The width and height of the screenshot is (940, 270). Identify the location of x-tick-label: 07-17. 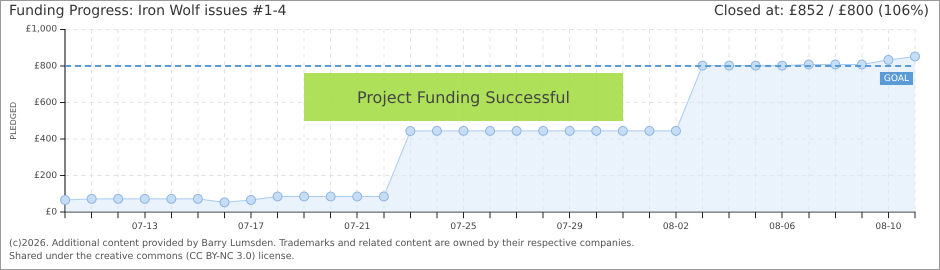
(251, 227).